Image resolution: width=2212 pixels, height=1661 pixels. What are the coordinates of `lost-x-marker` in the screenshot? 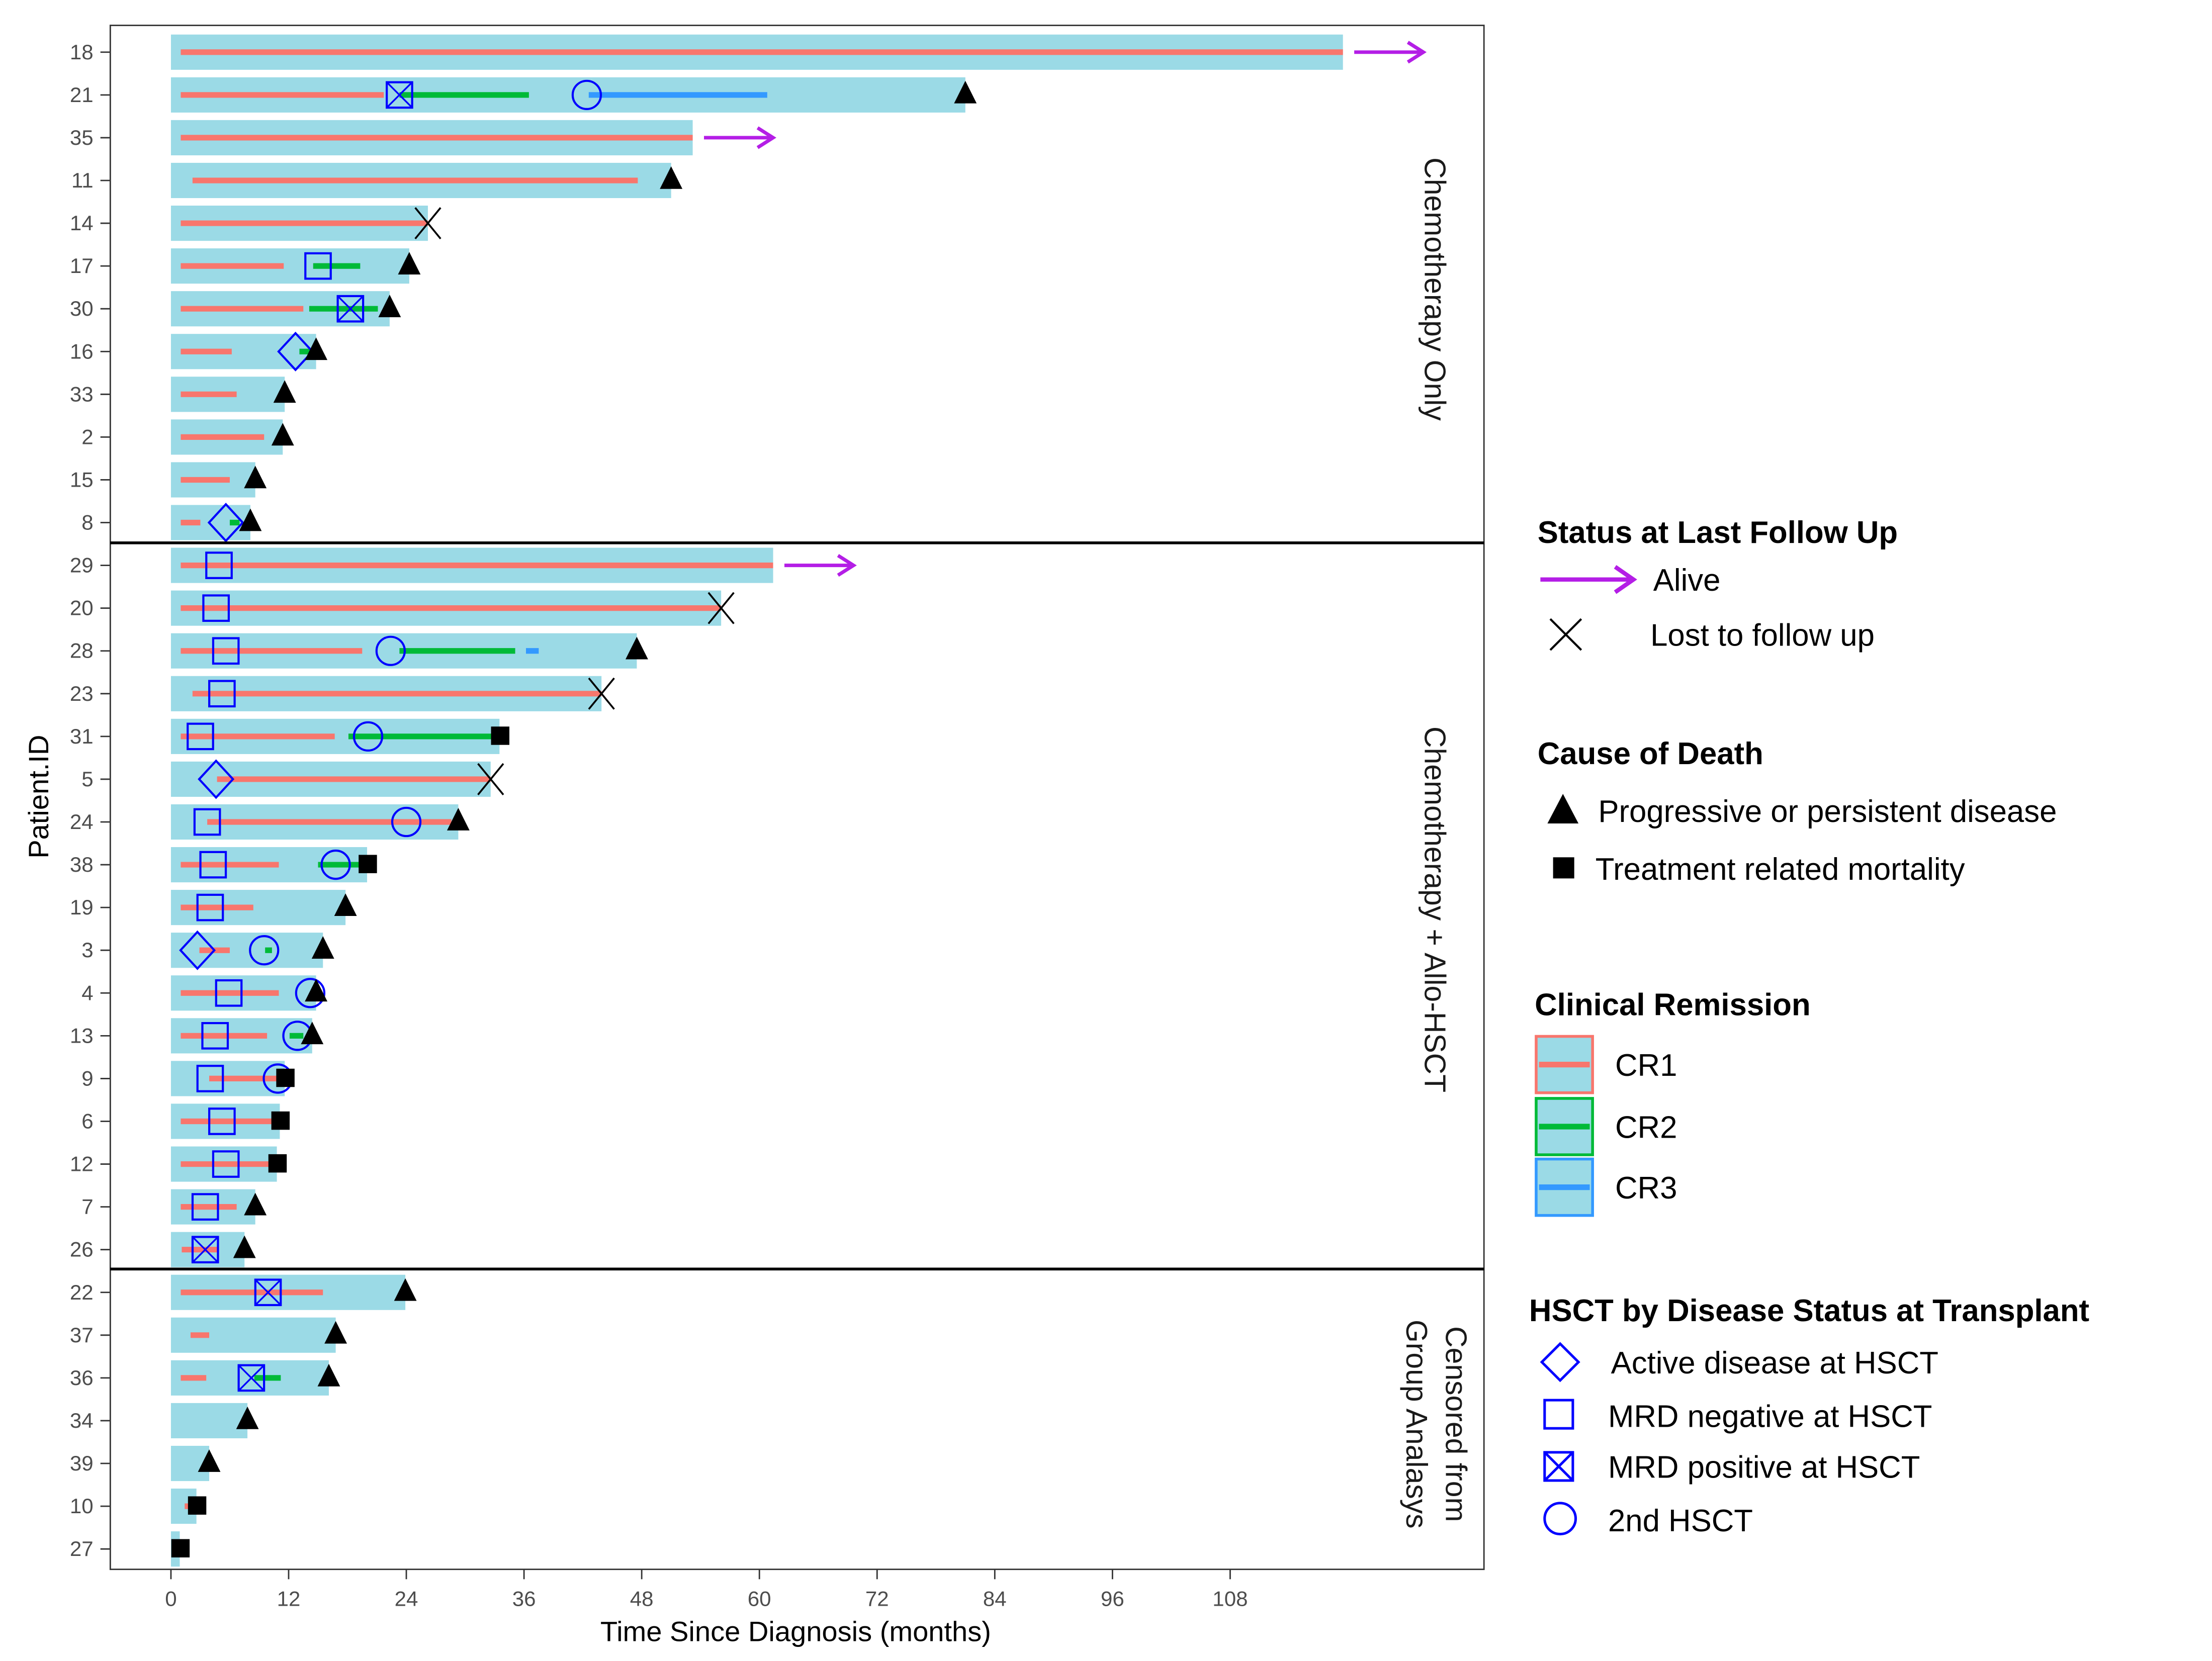 It's located at (427, 223).